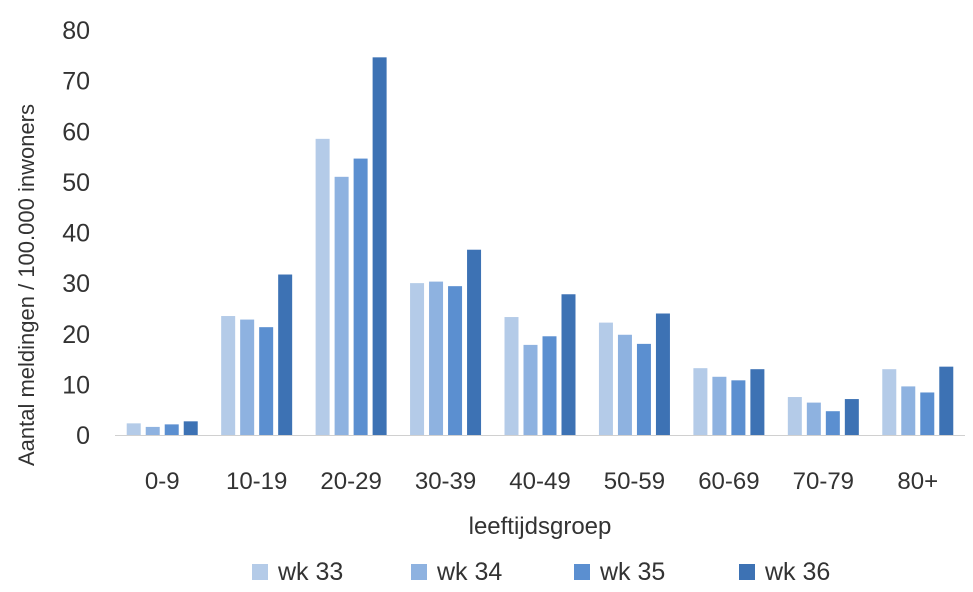  I want to click on bar-wk-33-80+, so click(889, 402).